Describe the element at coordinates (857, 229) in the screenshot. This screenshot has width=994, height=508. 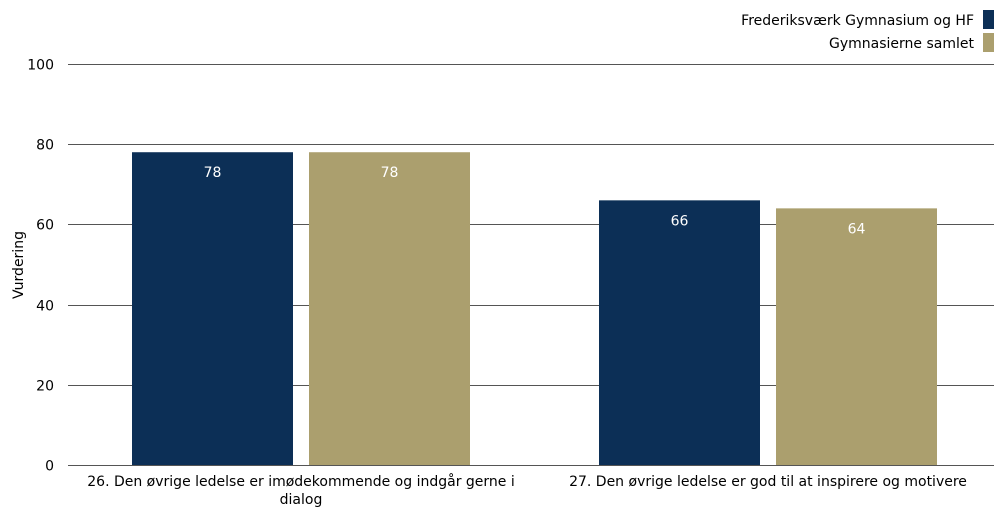
I see `data-label: 64` at that location.